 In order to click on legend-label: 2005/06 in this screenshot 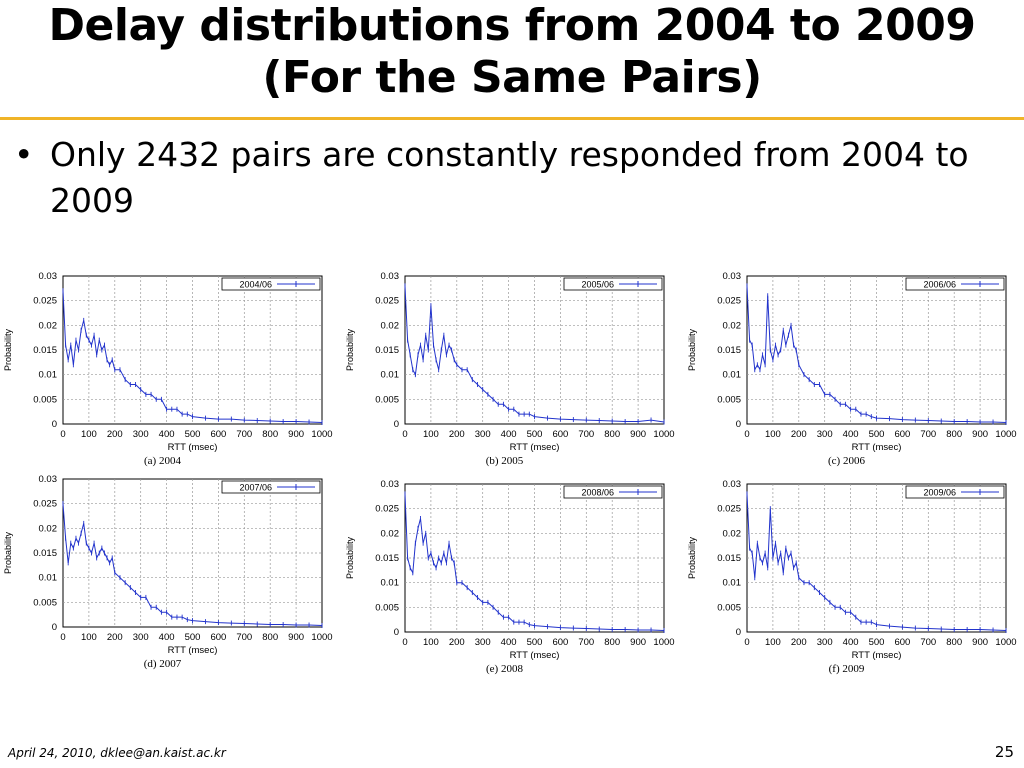, I will do `click(597, 285)`.